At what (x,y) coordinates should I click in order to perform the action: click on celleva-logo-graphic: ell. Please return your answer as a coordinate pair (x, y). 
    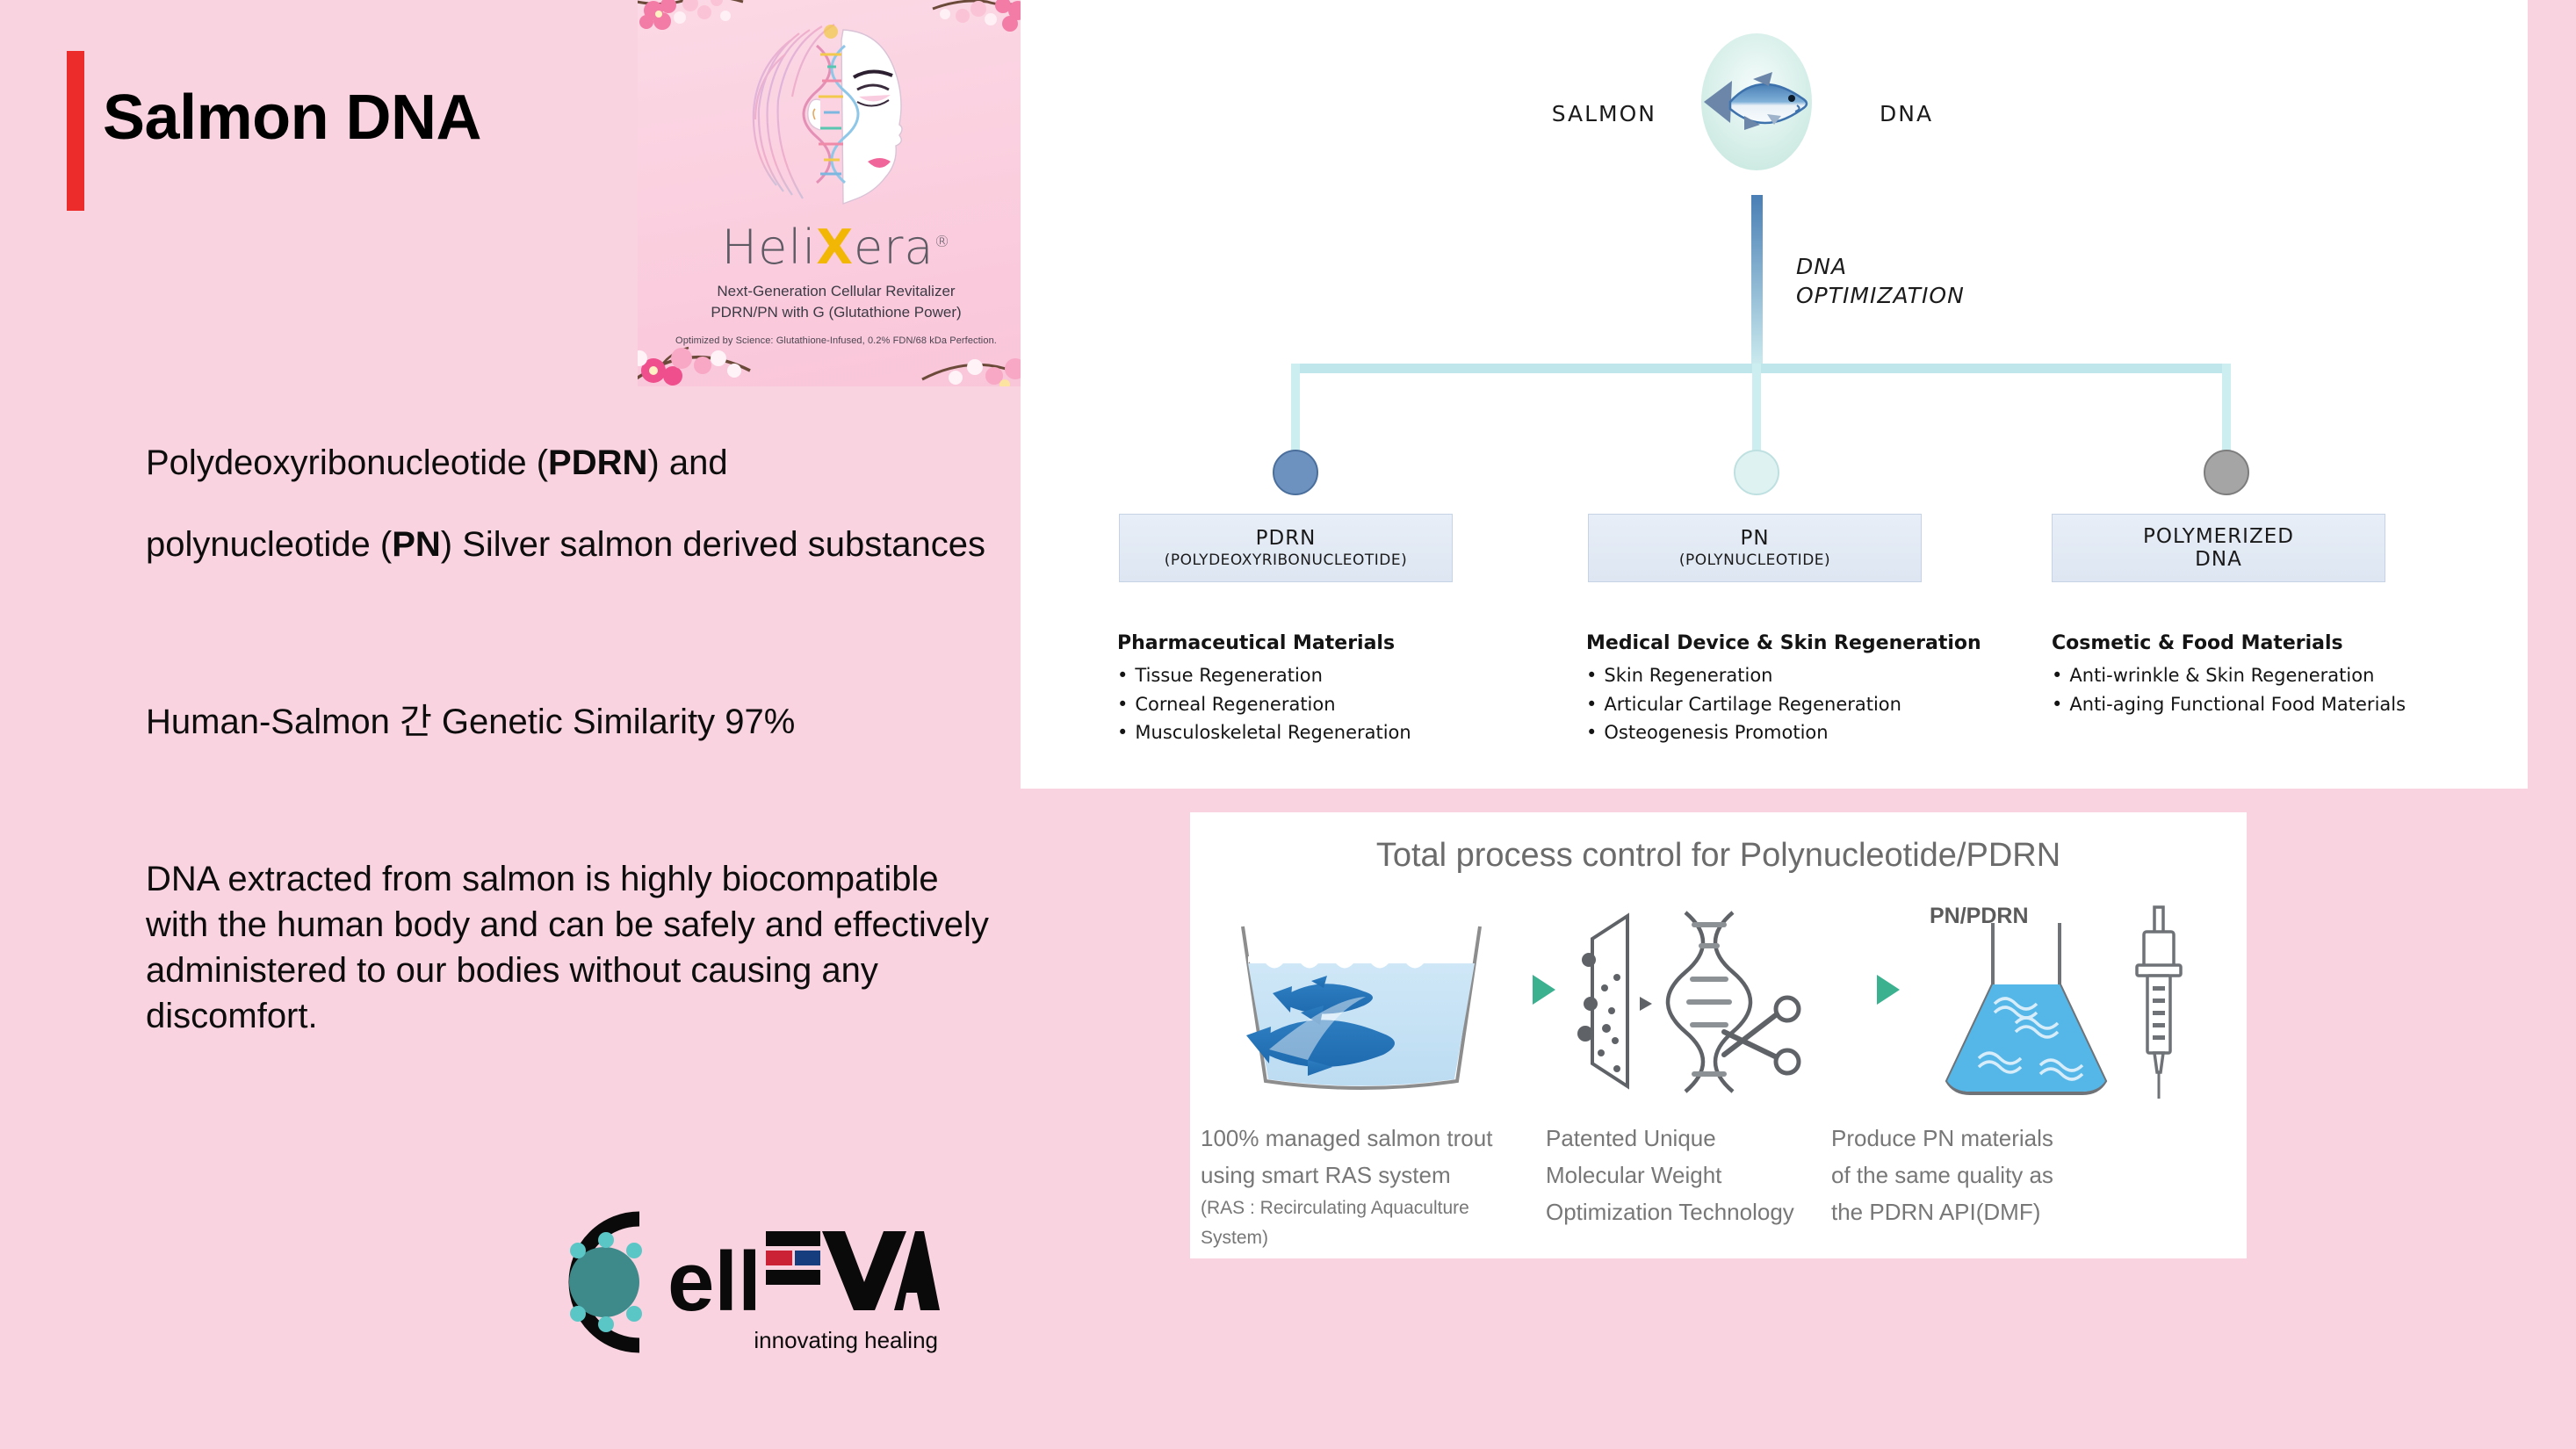
    Looking at the image, I should click on (754, 1282).